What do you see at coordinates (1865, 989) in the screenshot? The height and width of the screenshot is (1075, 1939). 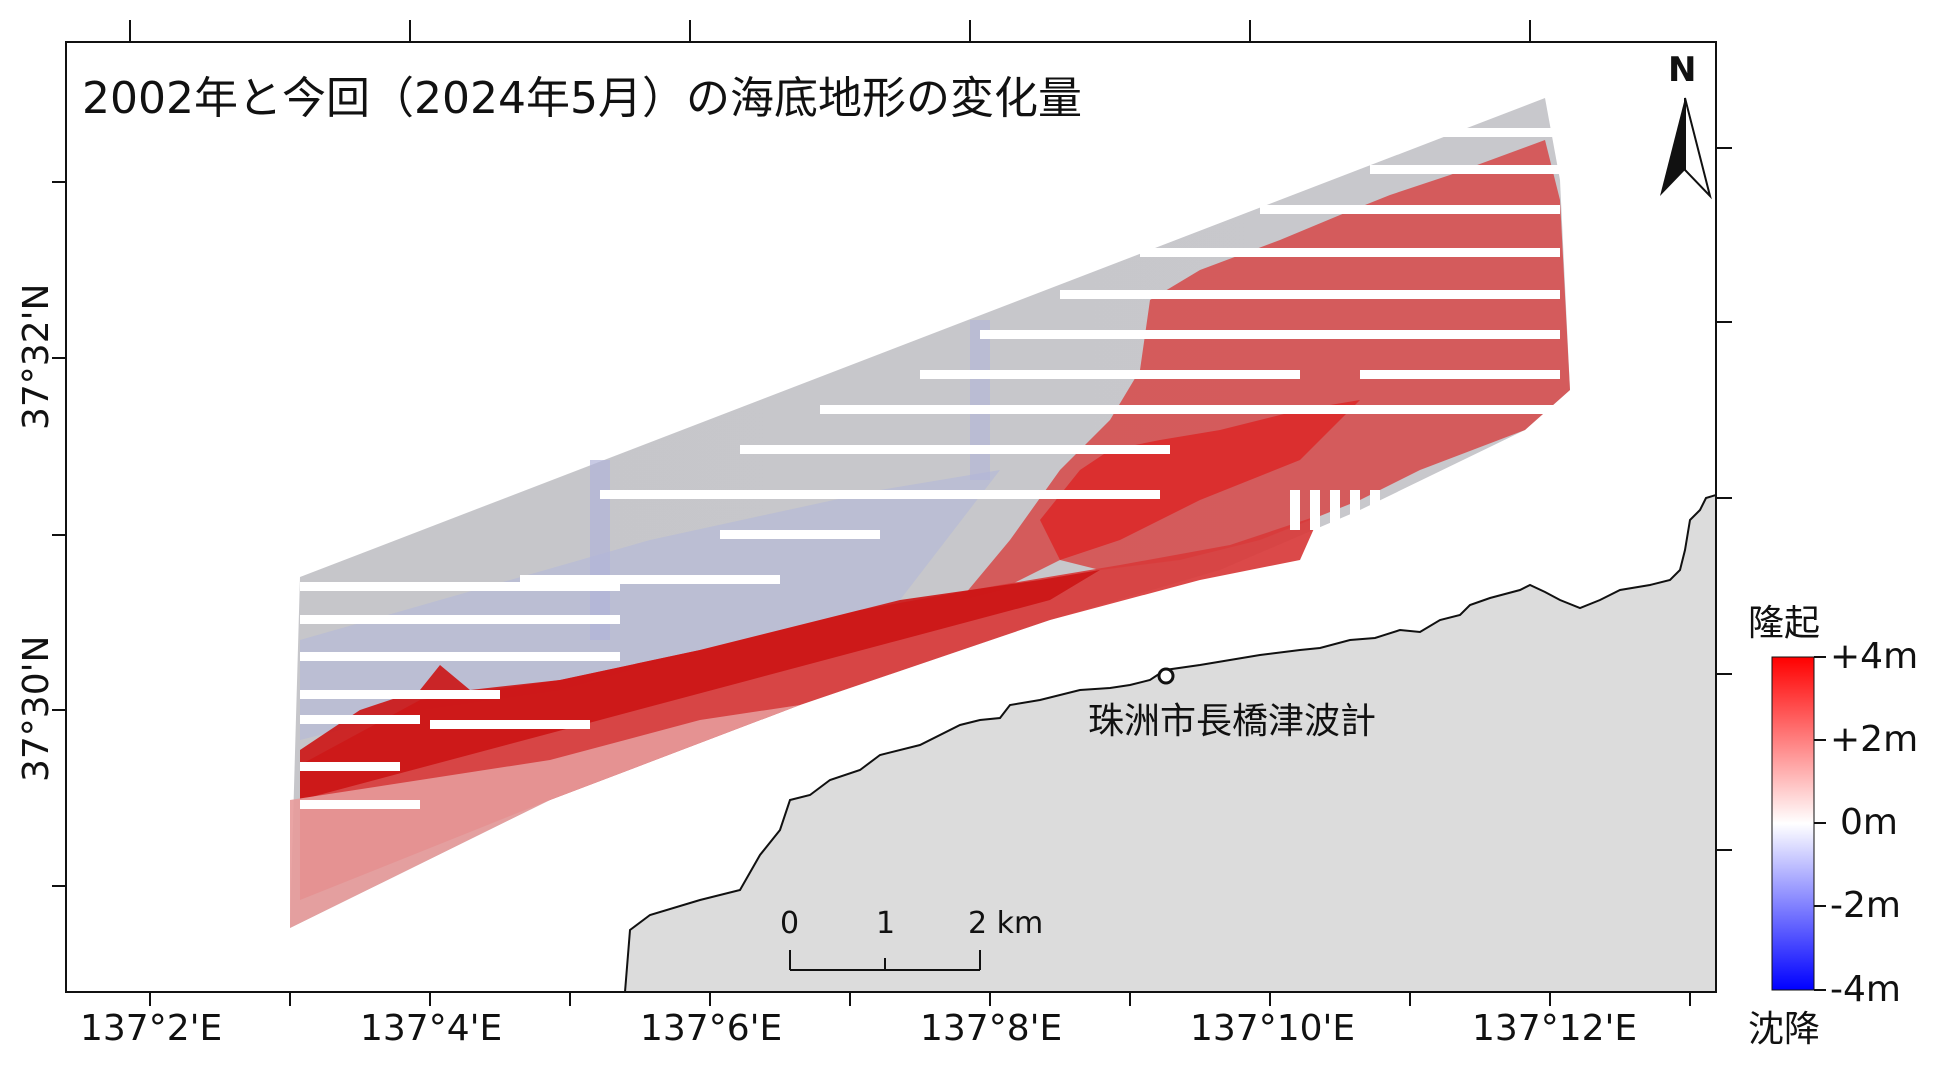 I see `legend-tick-label: -4m` at bounding box center [1865, 989].